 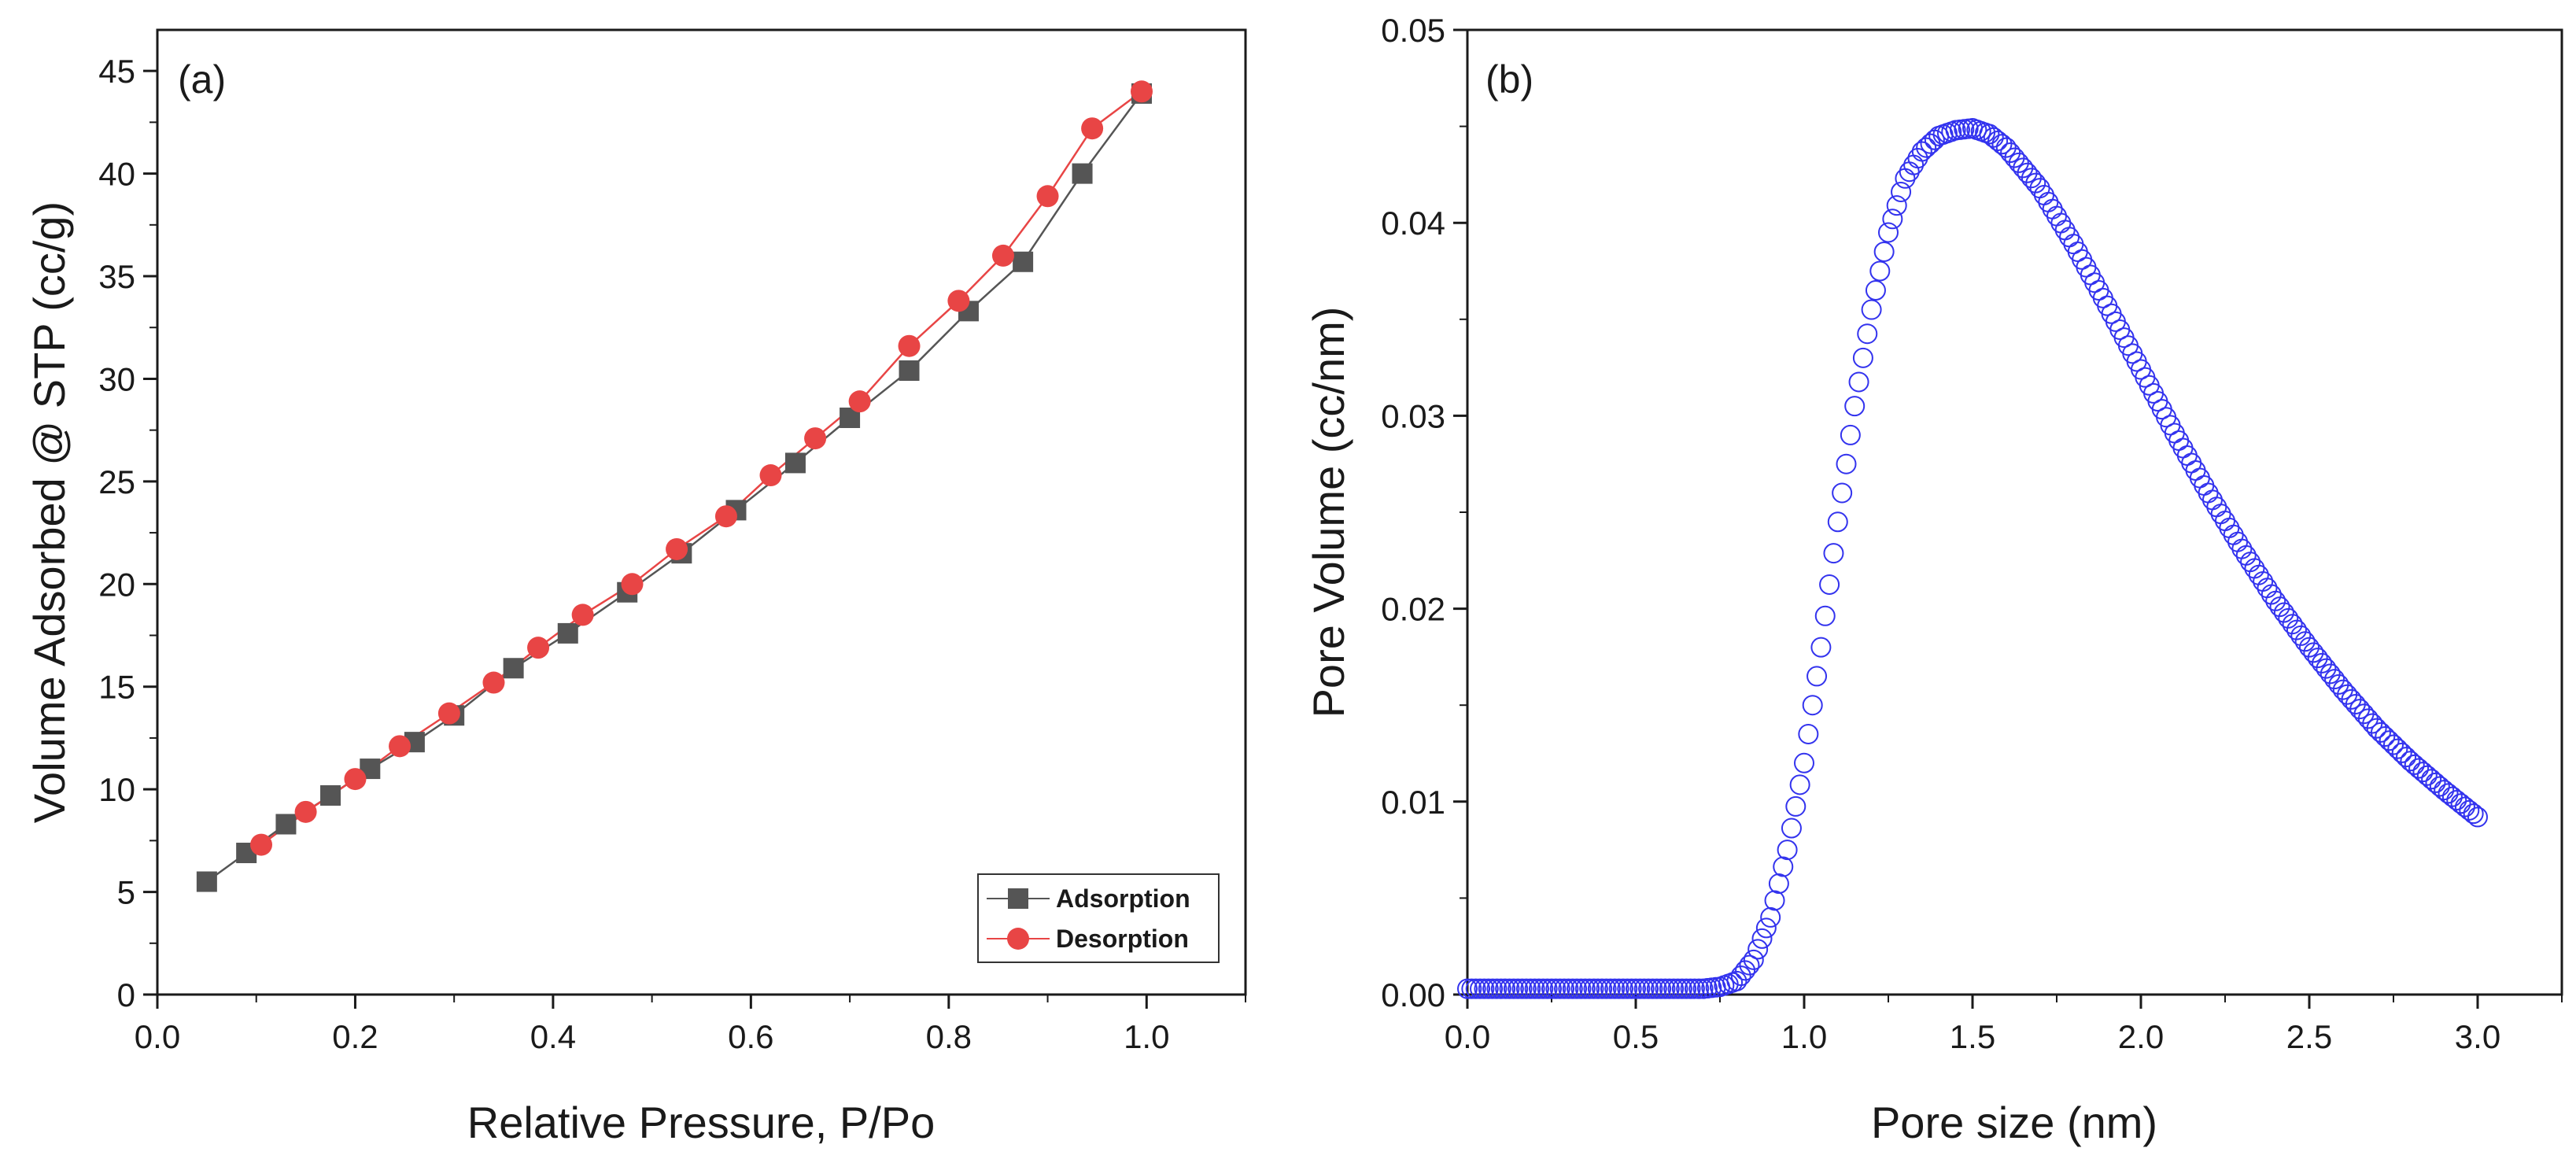 What do you see at coordinates (126, 994) in the screenshot?
I see `a-y-tick-label: 0` at bounding box center [126, 994].